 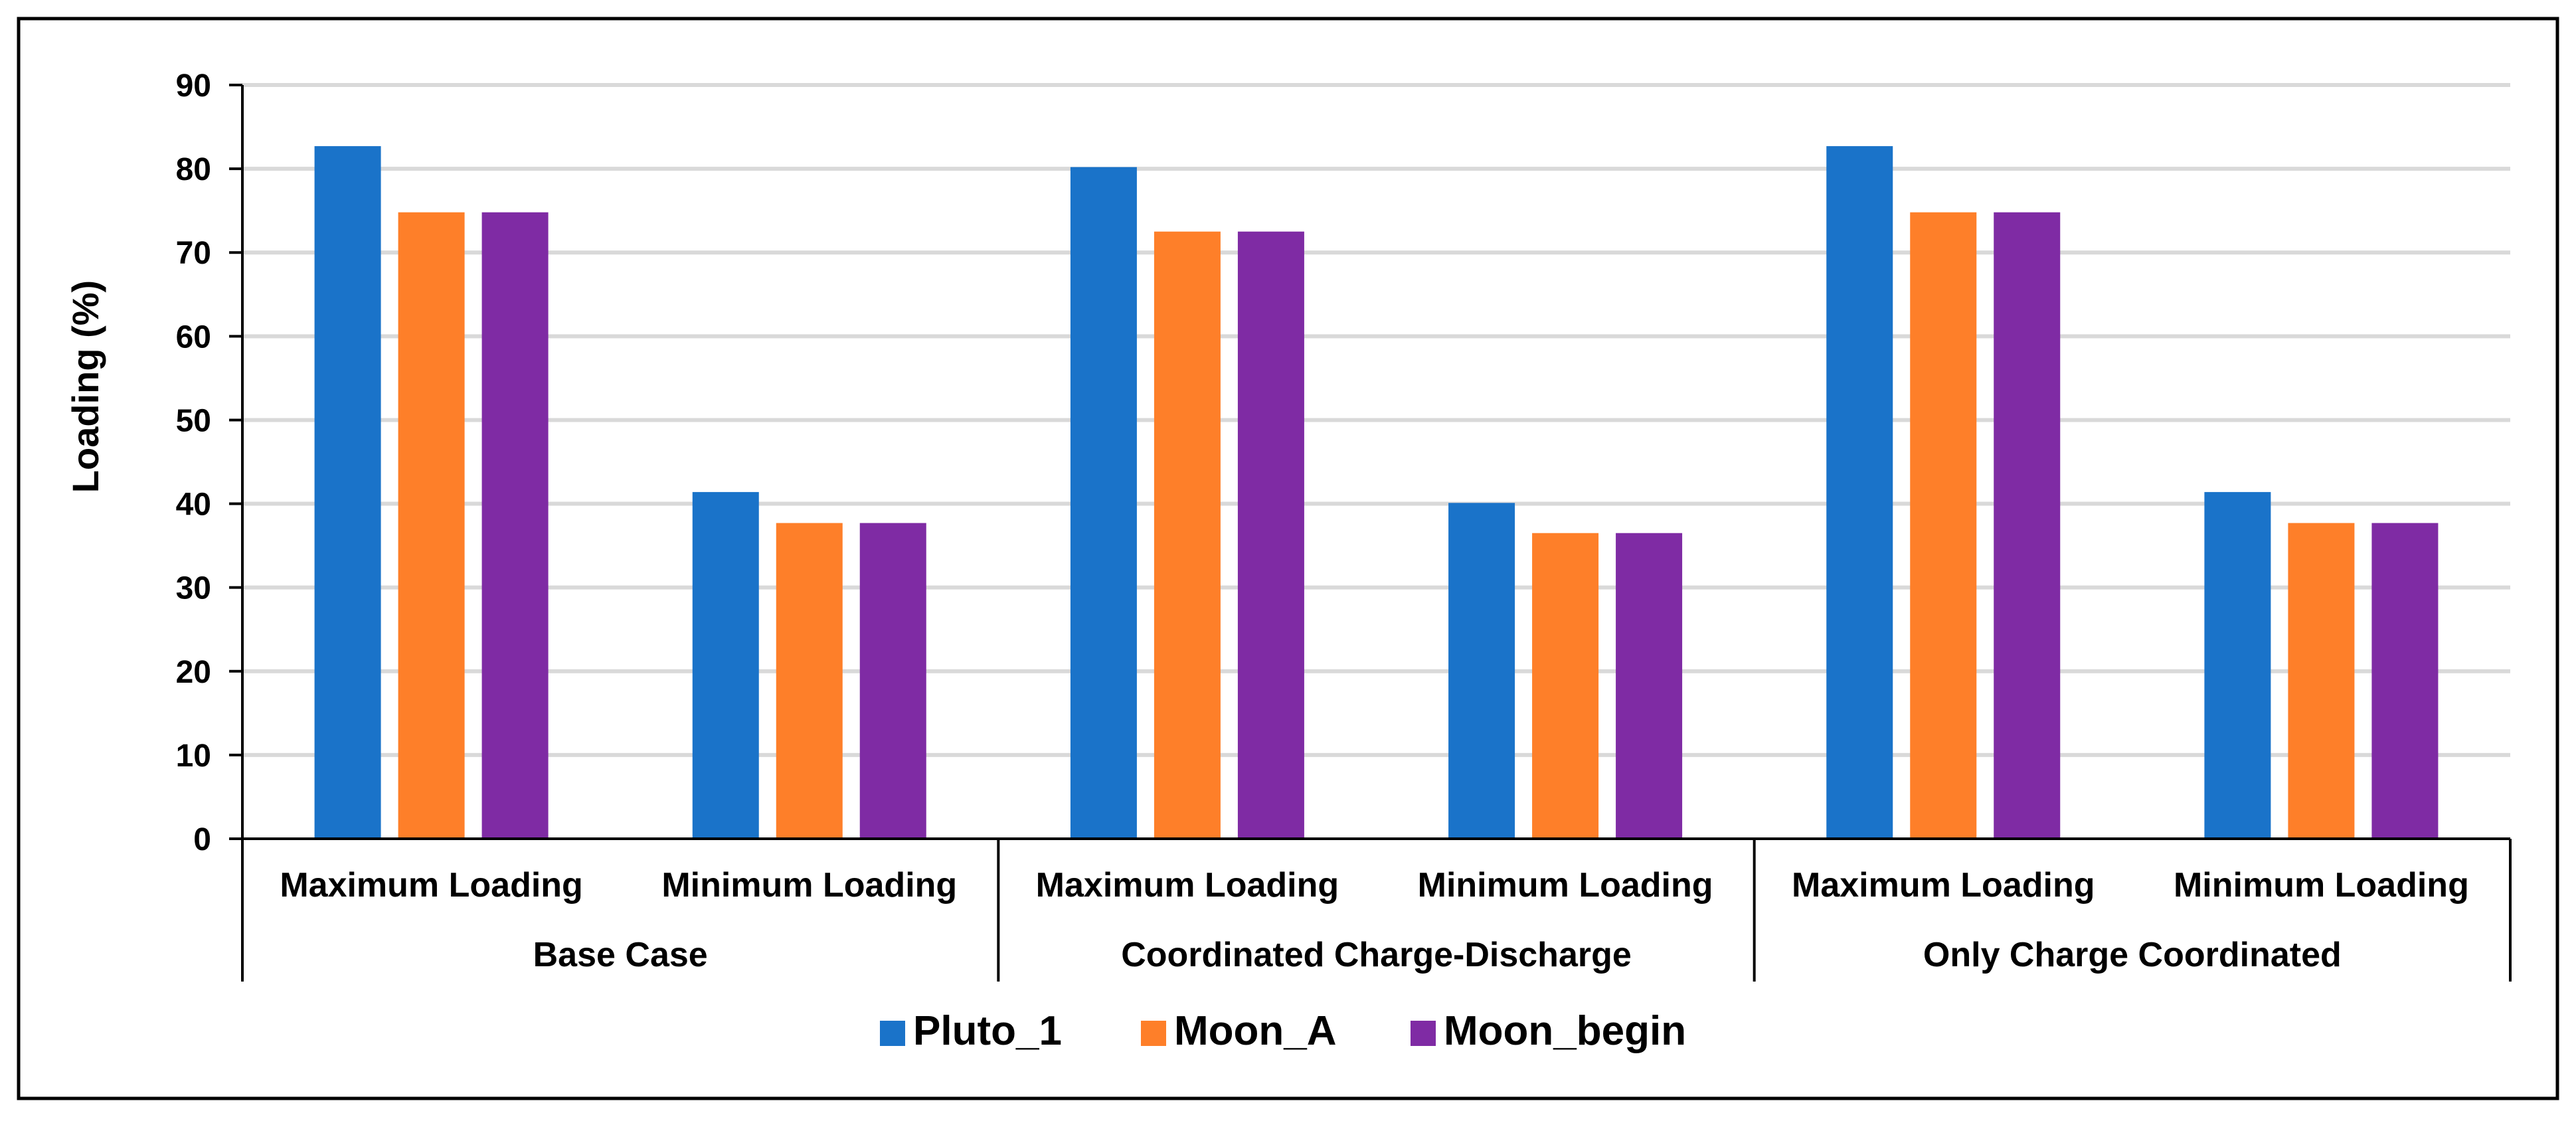 I want to click on legend: Pluto_1 Moon_A Moon_begin, so click(x=1283, y=1031).